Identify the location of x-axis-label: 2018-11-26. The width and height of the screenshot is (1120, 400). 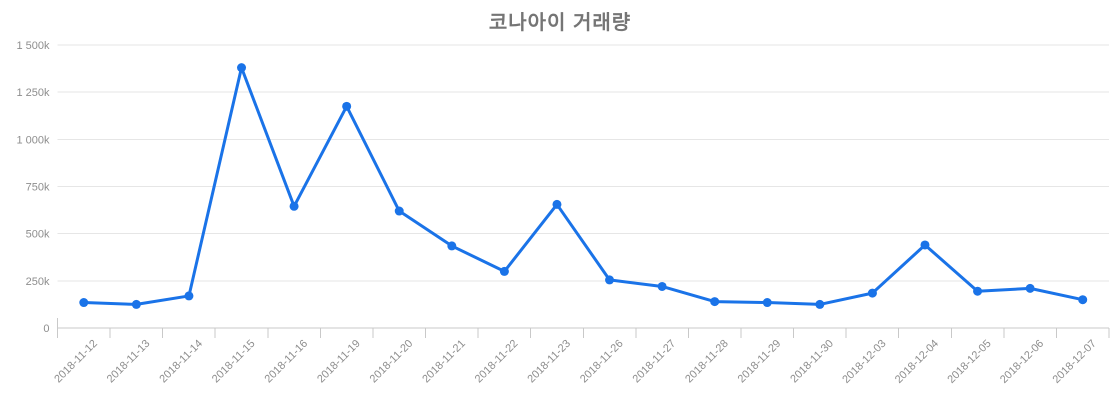
(602, 362).